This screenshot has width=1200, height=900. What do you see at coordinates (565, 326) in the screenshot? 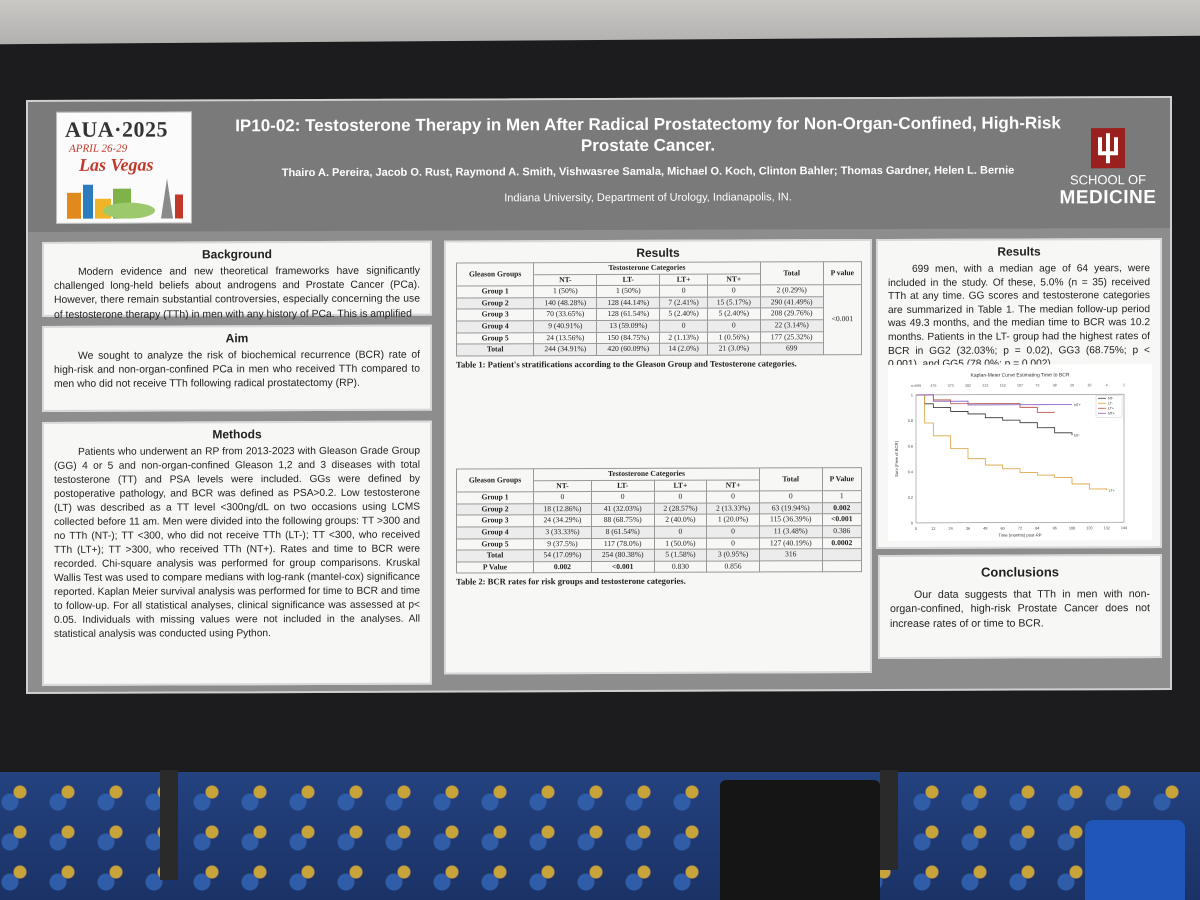
I see `table-cell: 9 (40.91%)` at bounding box center [565, 326].